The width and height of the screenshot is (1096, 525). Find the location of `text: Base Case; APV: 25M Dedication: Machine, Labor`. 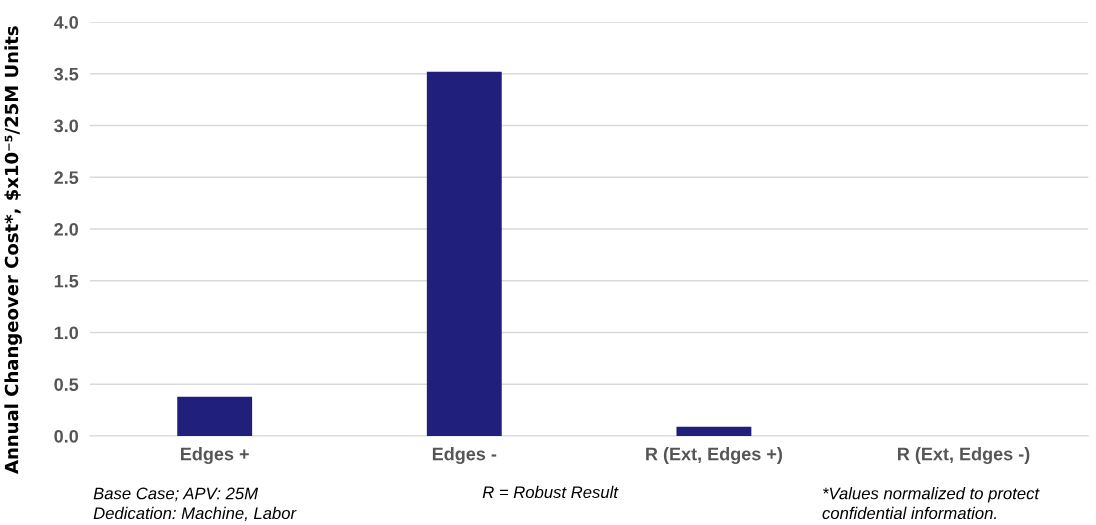

text: Base Case; APV: 25M Dedication: Machine, Labor is located at coordinates (195, 504).